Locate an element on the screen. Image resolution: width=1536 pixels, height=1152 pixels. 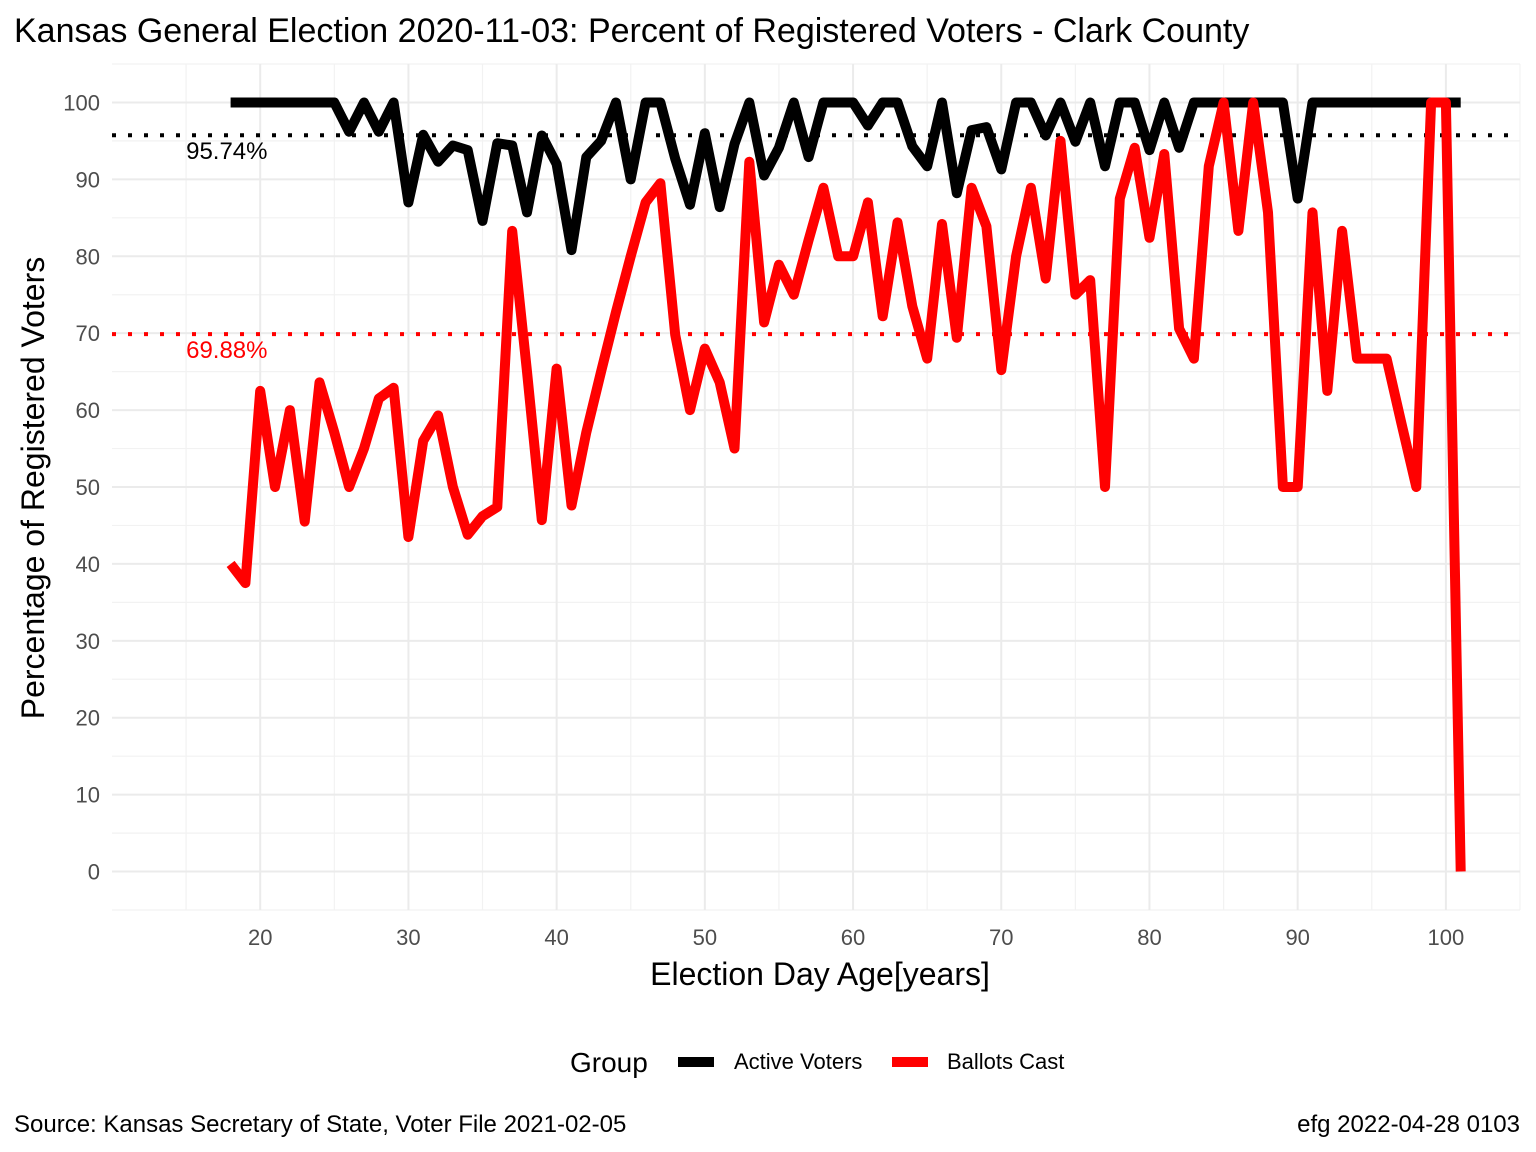
x-tick-label: 60 is located at coordinates (853, 937).